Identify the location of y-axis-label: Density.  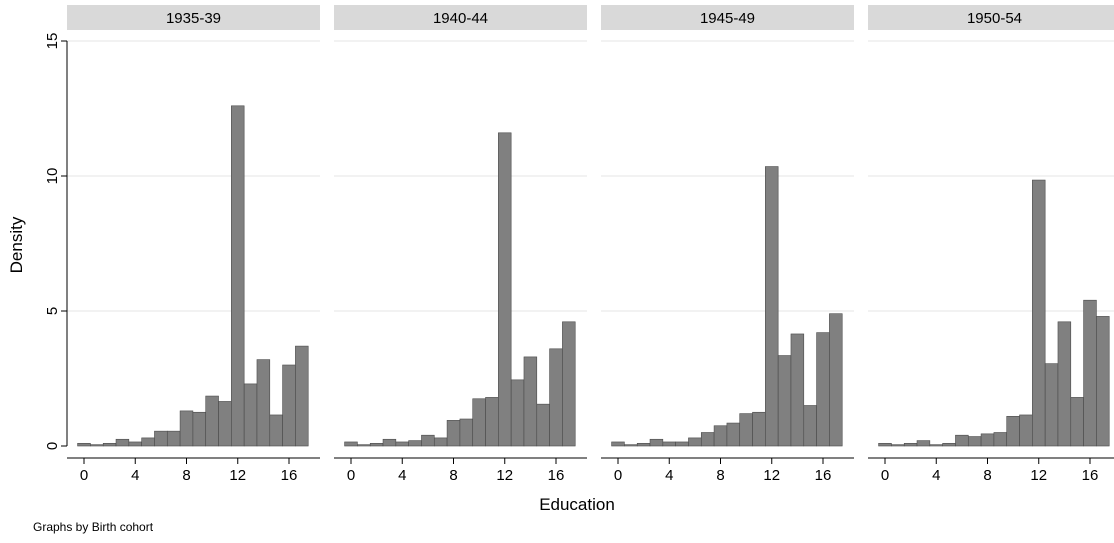
(16, 244).